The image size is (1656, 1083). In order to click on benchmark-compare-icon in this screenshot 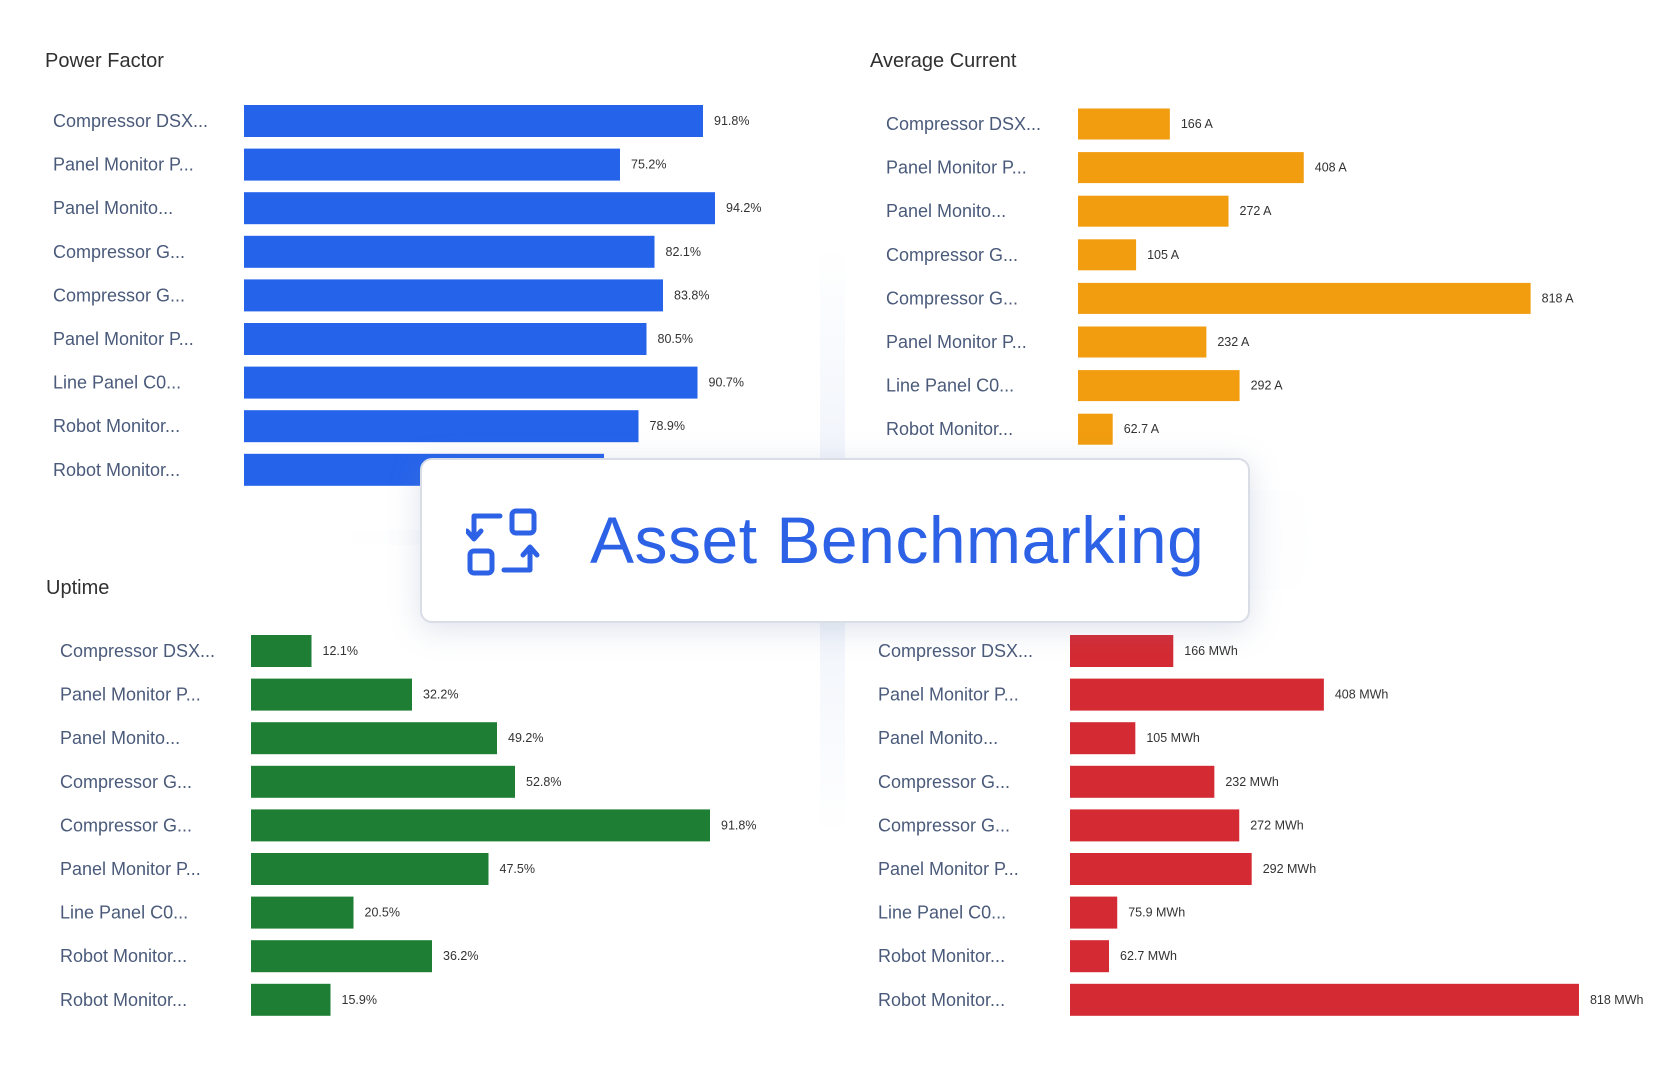, I will do `click(503, 542)`.